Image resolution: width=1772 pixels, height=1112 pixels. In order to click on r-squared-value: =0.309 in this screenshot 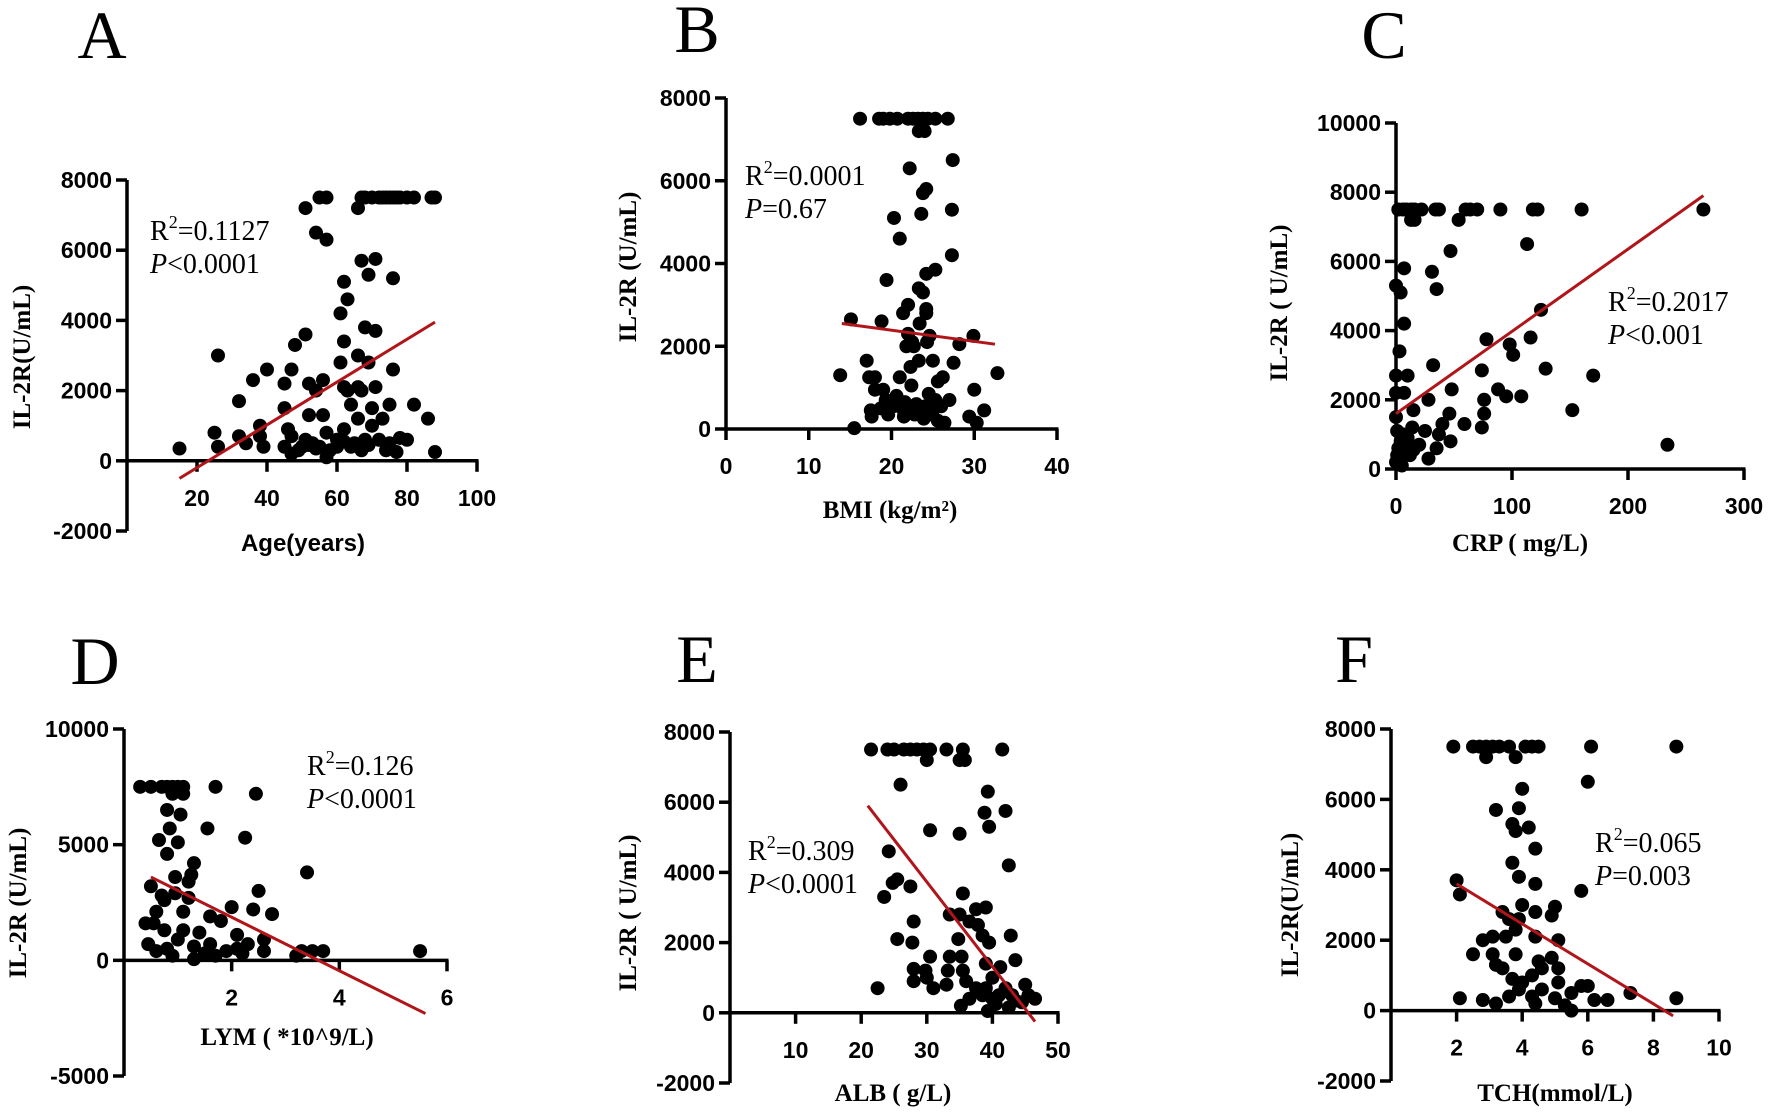, I will do `click(815, 851)`.